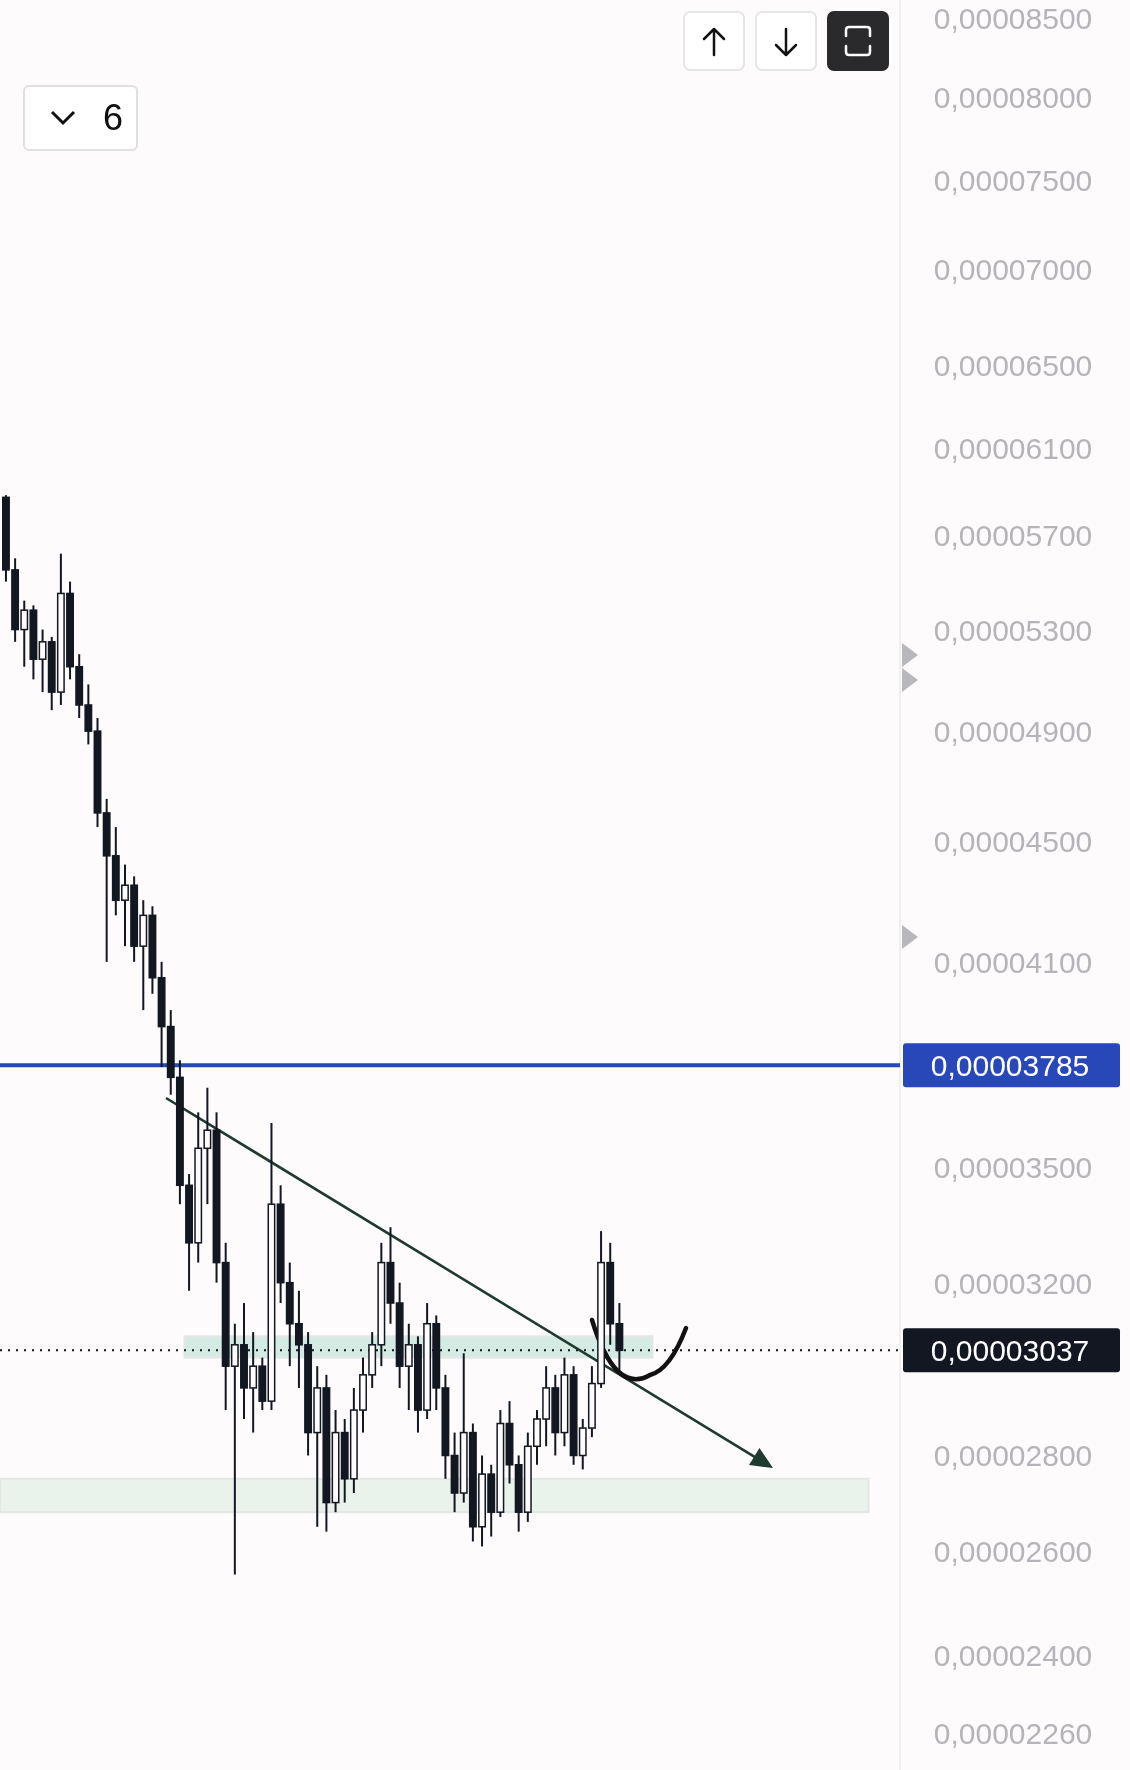  I want to click on y-tick-label: 0,00006500, so click(1013, 366).